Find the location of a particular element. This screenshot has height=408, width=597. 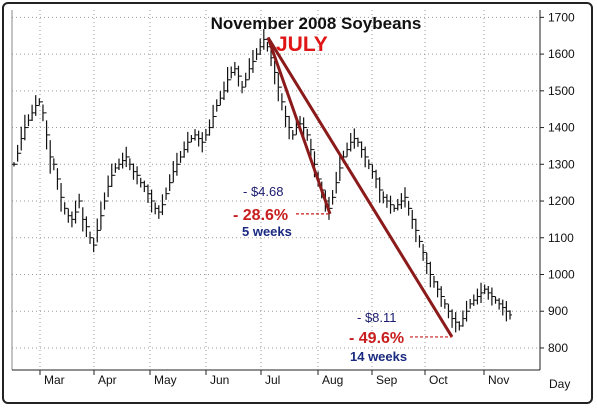

x-tick-label: Mar is located at coordinates (54, 380).